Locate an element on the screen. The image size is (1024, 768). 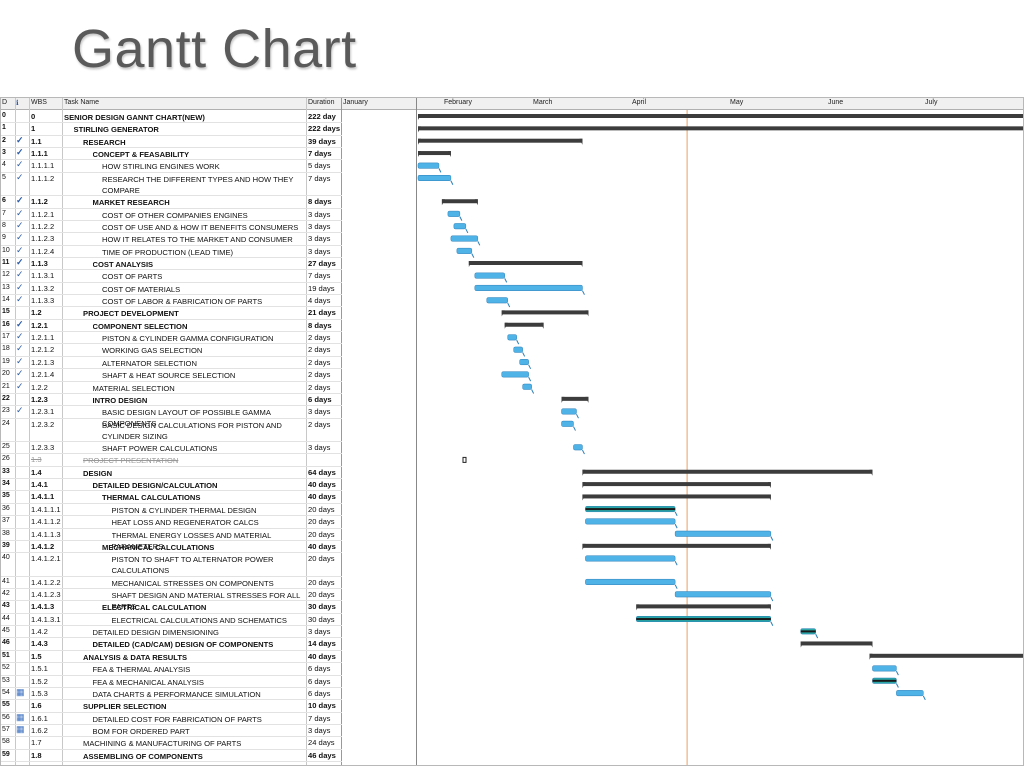
table-row: 55 1.6 SUPPLIER SELECTION 10 days is located at coordinates (171, 706).